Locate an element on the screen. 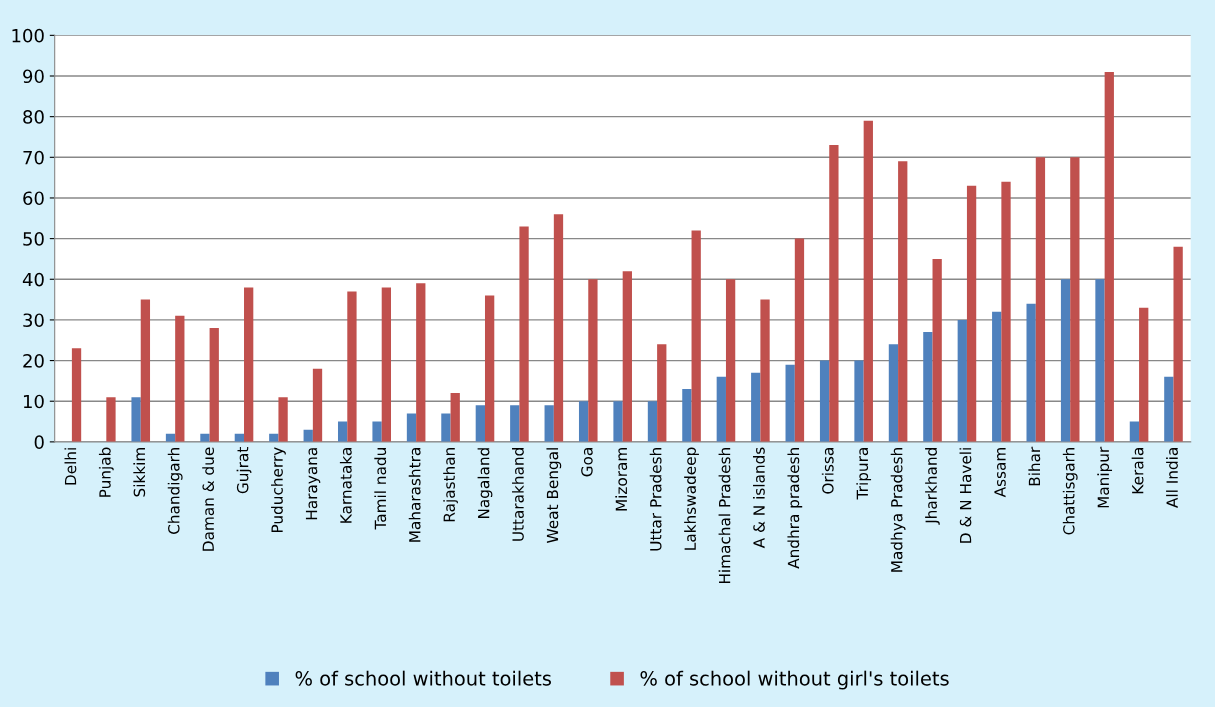  y-tick-label: 70 is located at coordinates (33, 157).